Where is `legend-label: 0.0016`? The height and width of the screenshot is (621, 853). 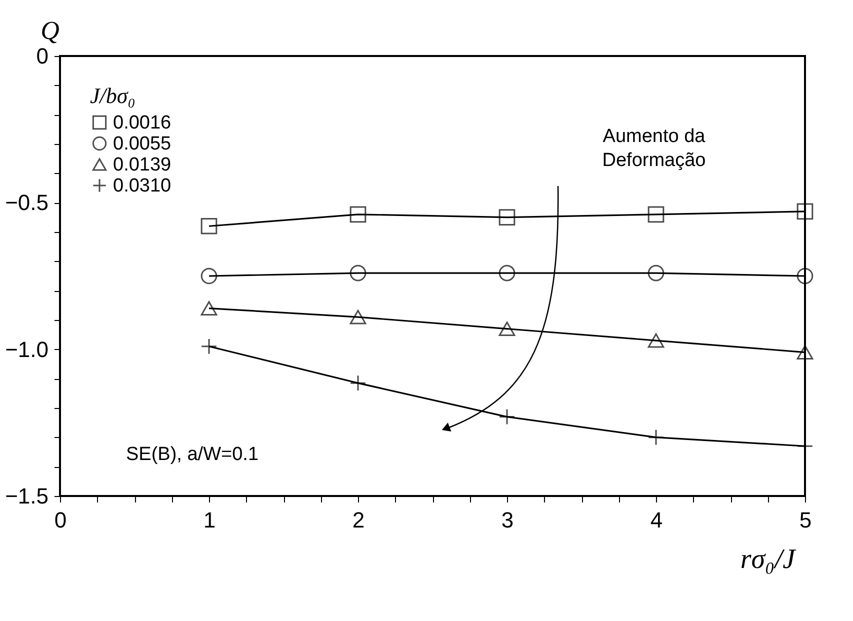
legend-label: 0.0016 is located at coordinates (142, 123).